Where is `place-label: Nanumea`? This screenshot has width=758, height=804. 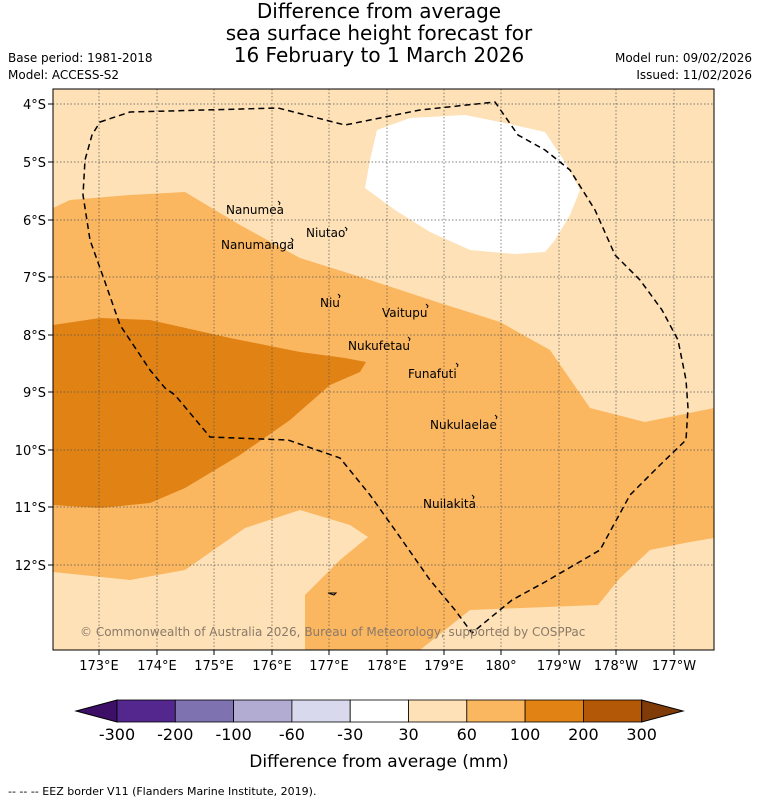
place-label: Nanumea is located at coordinates (255, 210).